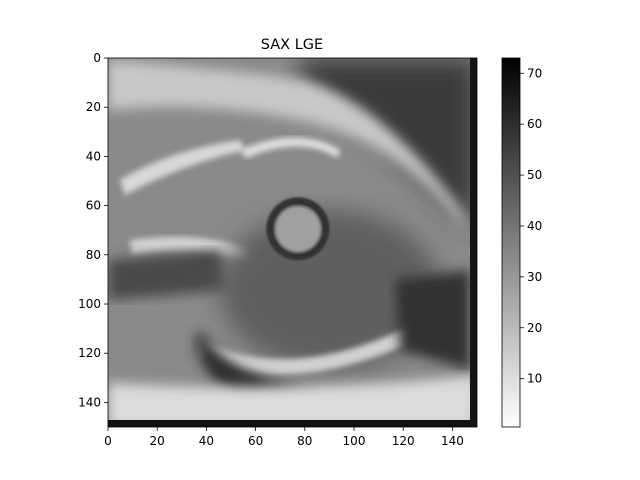 The image size is (640, 480). Describe the element at coordinates (93, 255) in the screenshot. I see `y-tick-label: 80` at that location.